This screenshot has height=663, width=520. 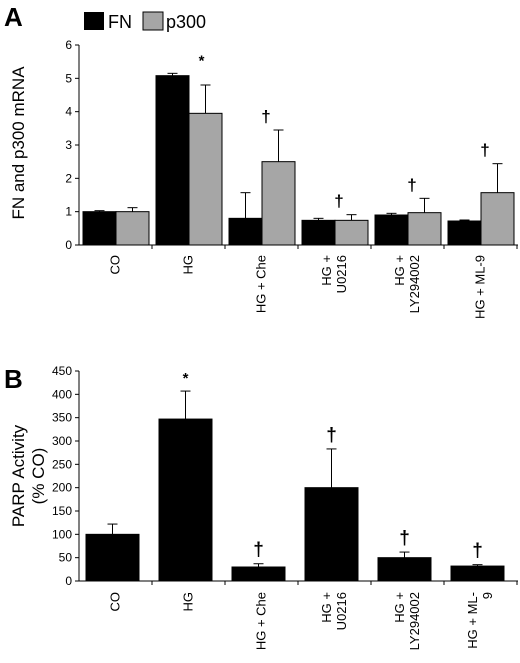 I want to click on panel-a-y-tick-label: 3, so click(x=68, y=145).